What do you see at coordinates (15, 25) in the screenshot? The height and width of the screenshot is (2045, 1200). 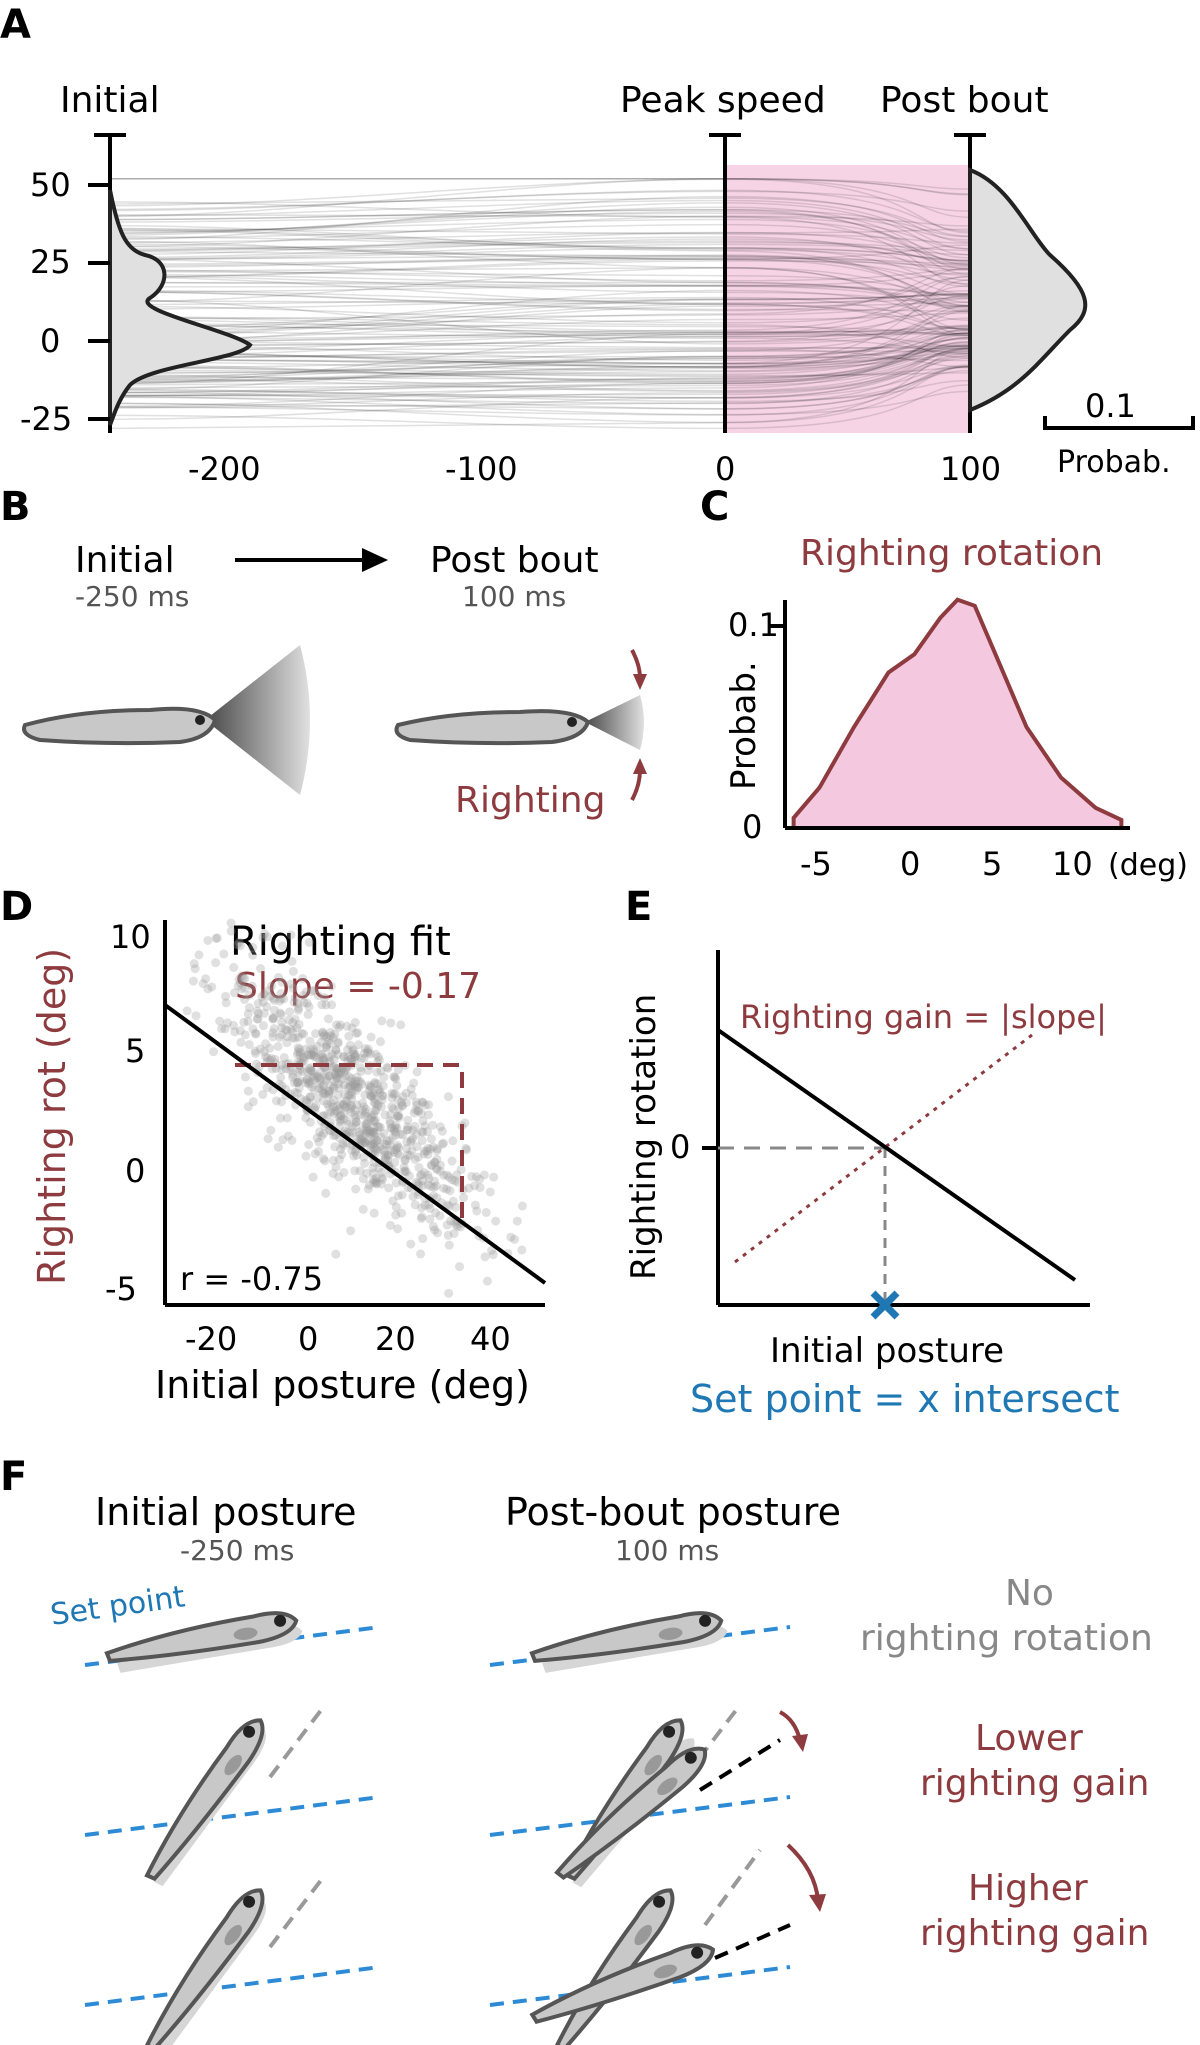 I see `panel-letter-a: A` at bounding box center [15, 25].